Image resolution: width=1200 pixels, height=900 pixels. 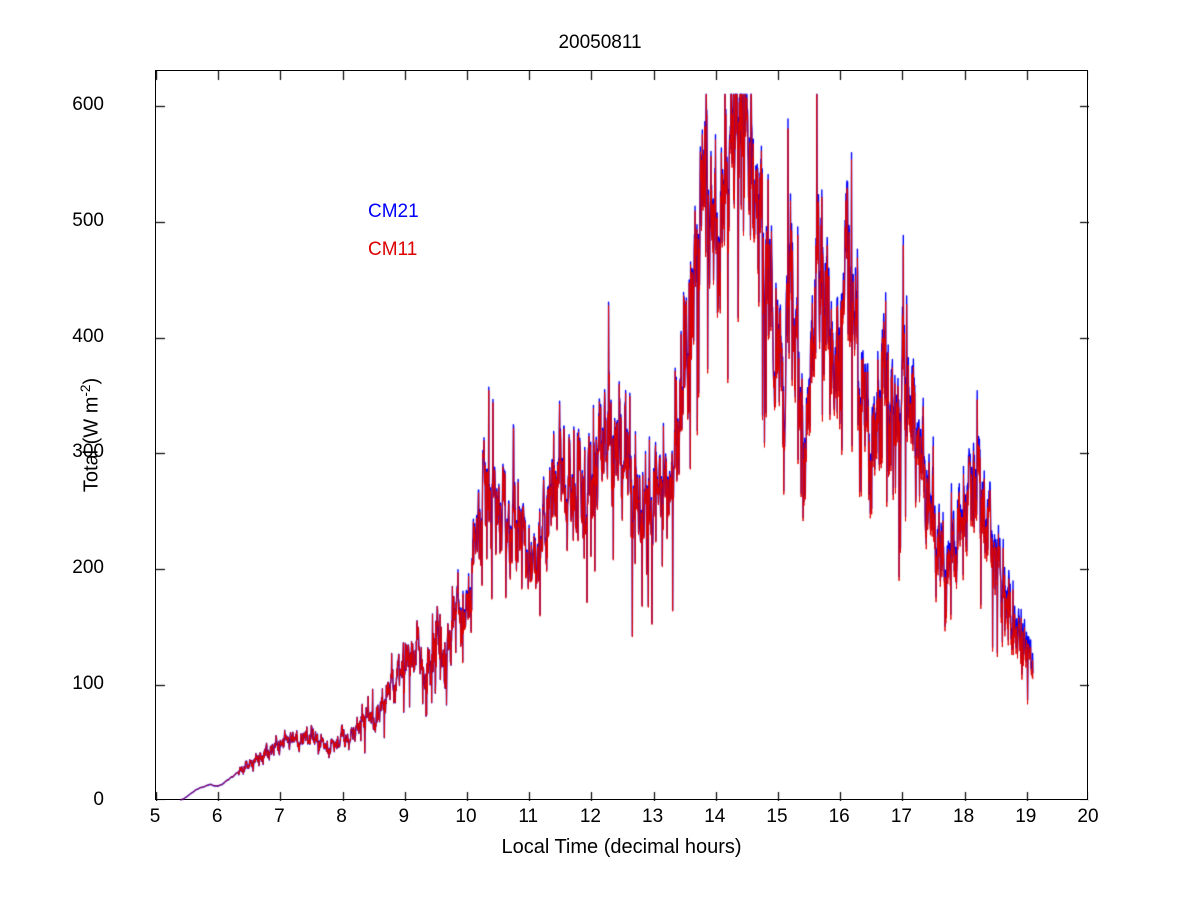 What do you see at coordinates (98, 799) in the screenshot?
I see `y-tick-label: 0` at bounding box center [98, 799].